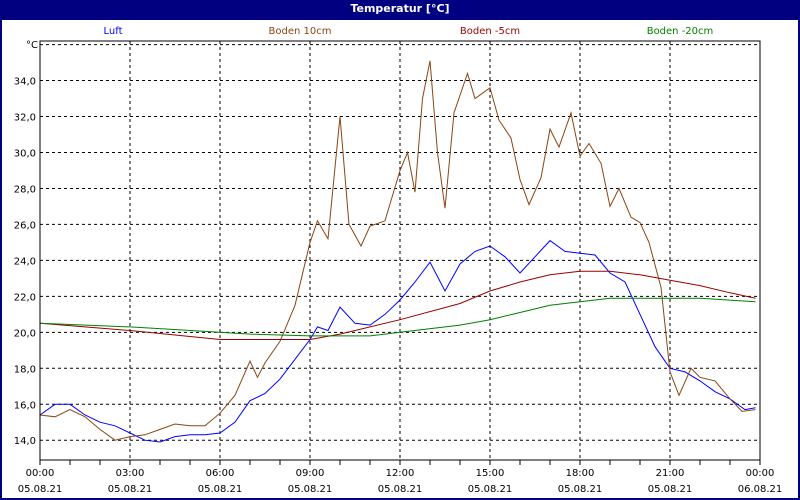  Describe the element at coordinates (113, 31) in the screenshot. I see `legend-item-0: Luft` at that location.